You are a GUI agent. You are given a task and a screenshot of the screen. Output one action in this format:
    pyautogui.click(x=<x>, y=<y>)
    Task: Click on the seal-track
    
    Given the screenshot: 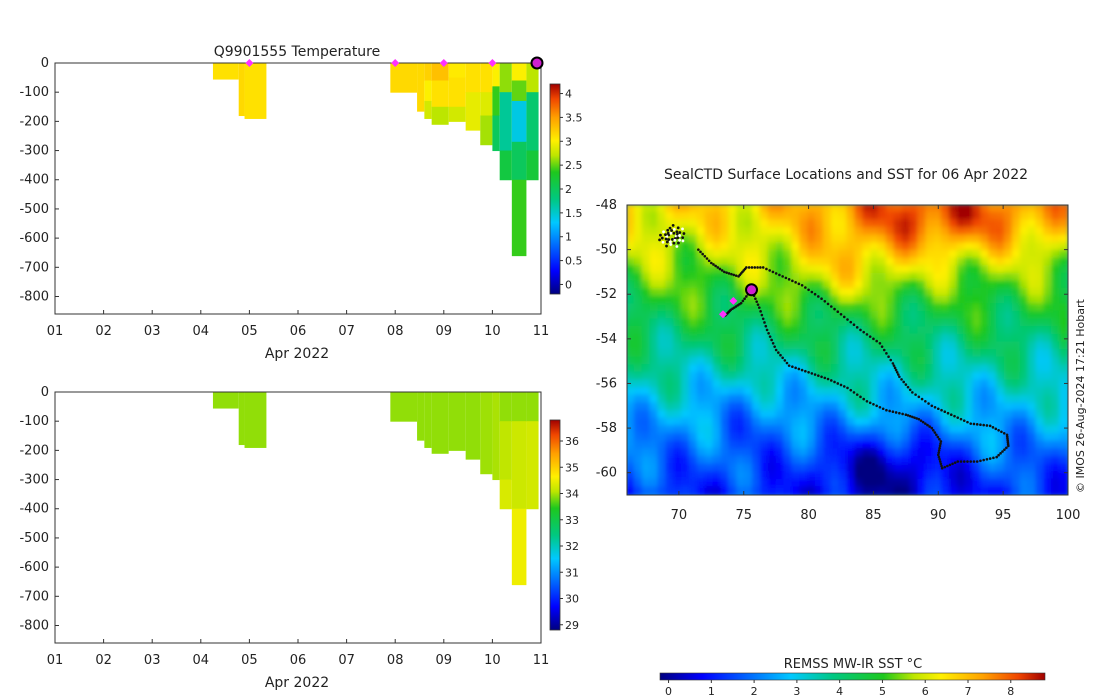 What is the action you would take?
    pyautogui.click(x=834, y=346)
    